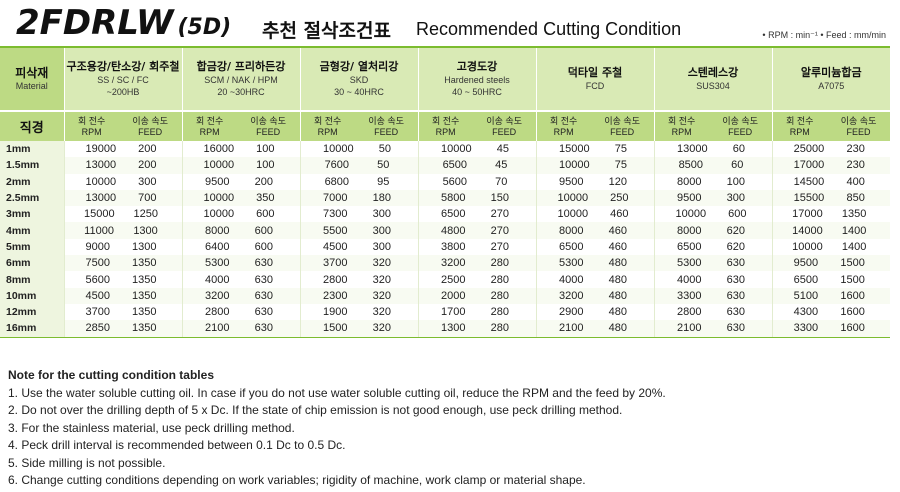 The width and height of the screenshot is (900, 492). What do you see at coordinates (830, 230) in the screenshot?
I see `value-cell: 14000 1400` at bounding box center [830, 230].